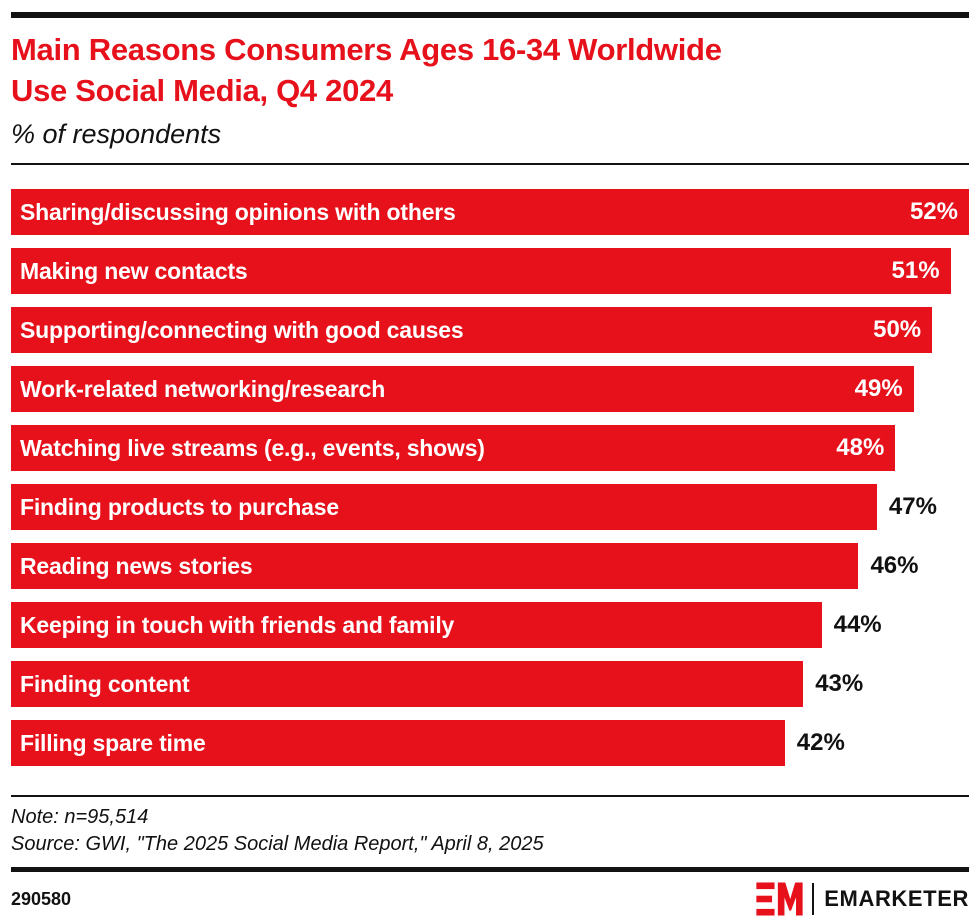  I want to click on note-text: Note: n=95,514, so click(80, 817).